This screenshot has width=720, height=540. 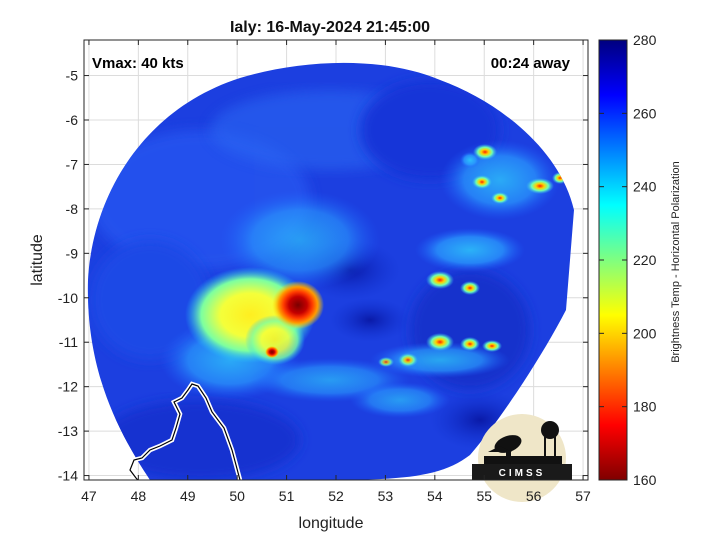 I want to click on x-tick-label: 49, so click(x=188, y=496).